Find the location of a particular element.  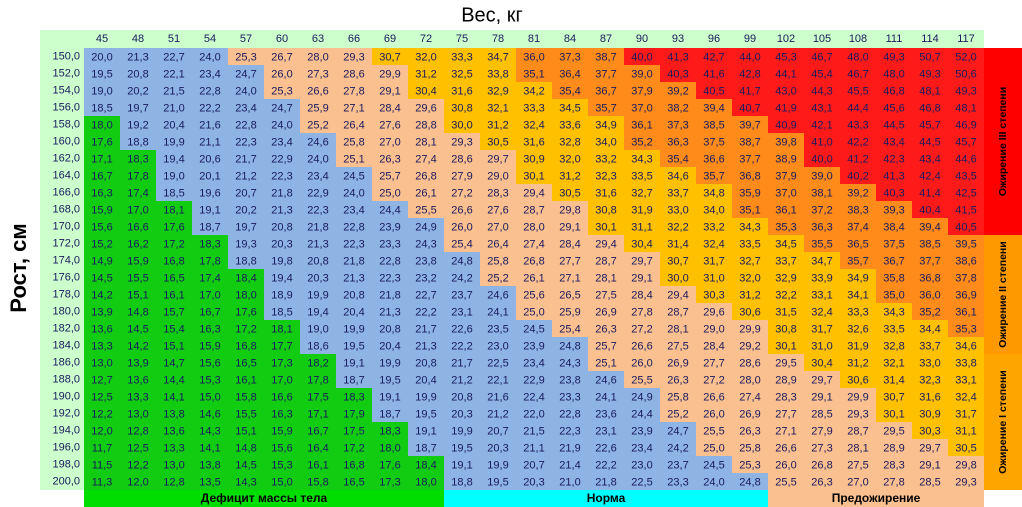

bmi-value: 28,7 is located at coordinates (605, 261).